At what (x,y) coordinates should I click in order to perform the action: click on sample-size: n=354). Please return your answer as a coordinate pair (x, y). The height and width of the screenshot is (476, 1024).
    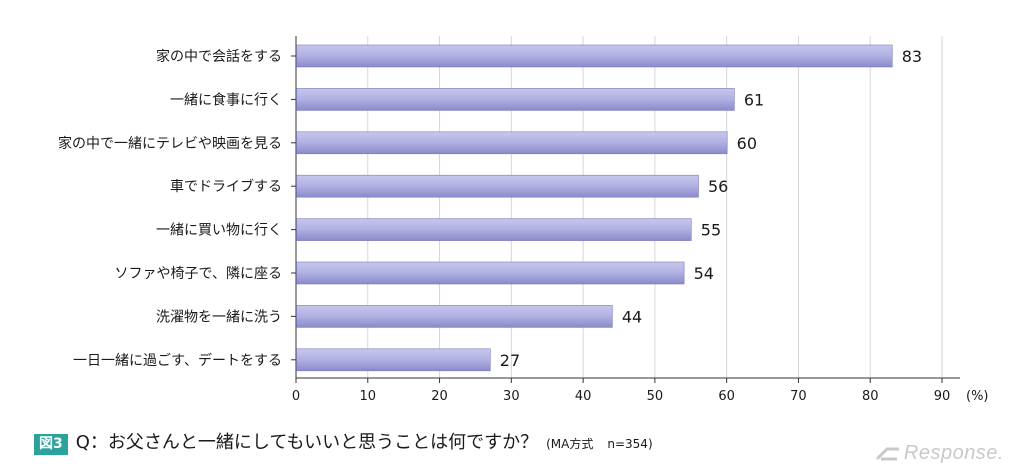
    Looking at the image, I should click on (630, 444).